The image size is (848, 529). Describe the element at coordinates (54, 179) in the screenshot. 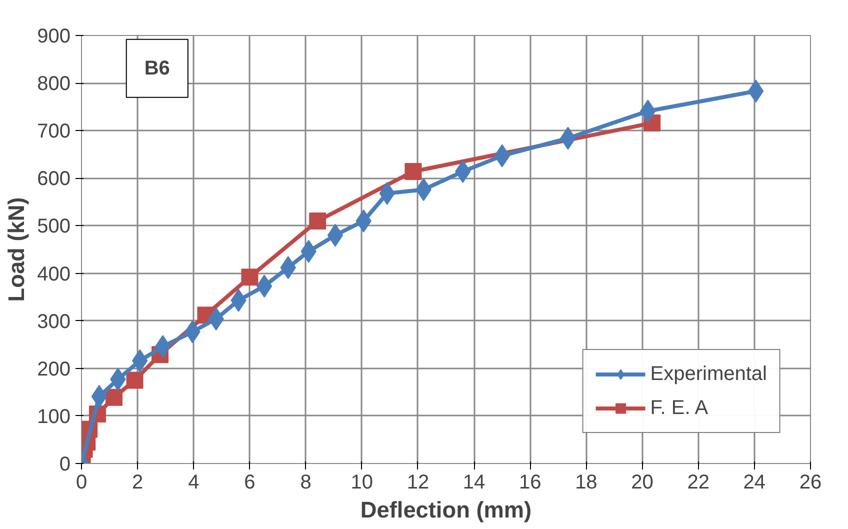

I see `y-tick-label: 600` at that location.